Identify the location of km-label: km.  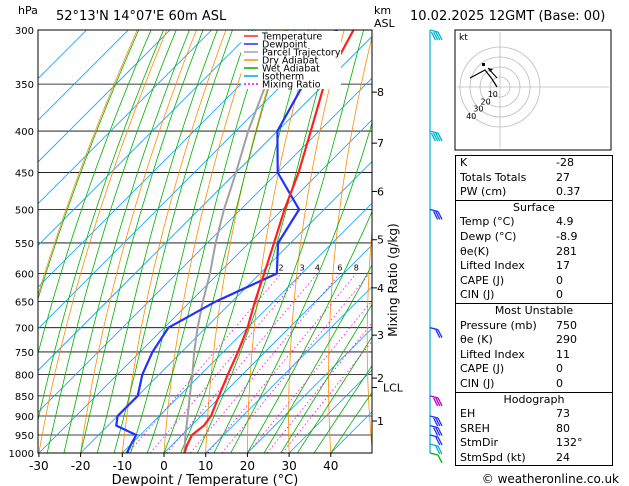
(382, 10).